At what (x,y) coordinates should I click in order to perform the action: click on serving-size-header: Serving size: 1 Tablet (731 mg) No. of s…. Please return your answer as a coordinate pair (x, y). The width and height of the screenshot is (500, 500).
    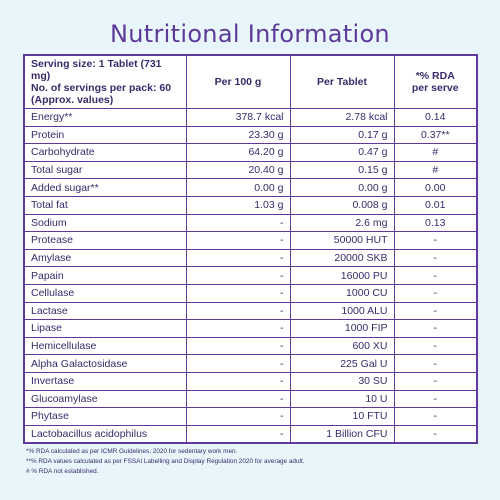
    Looking at the image, I should click on (105, 81).